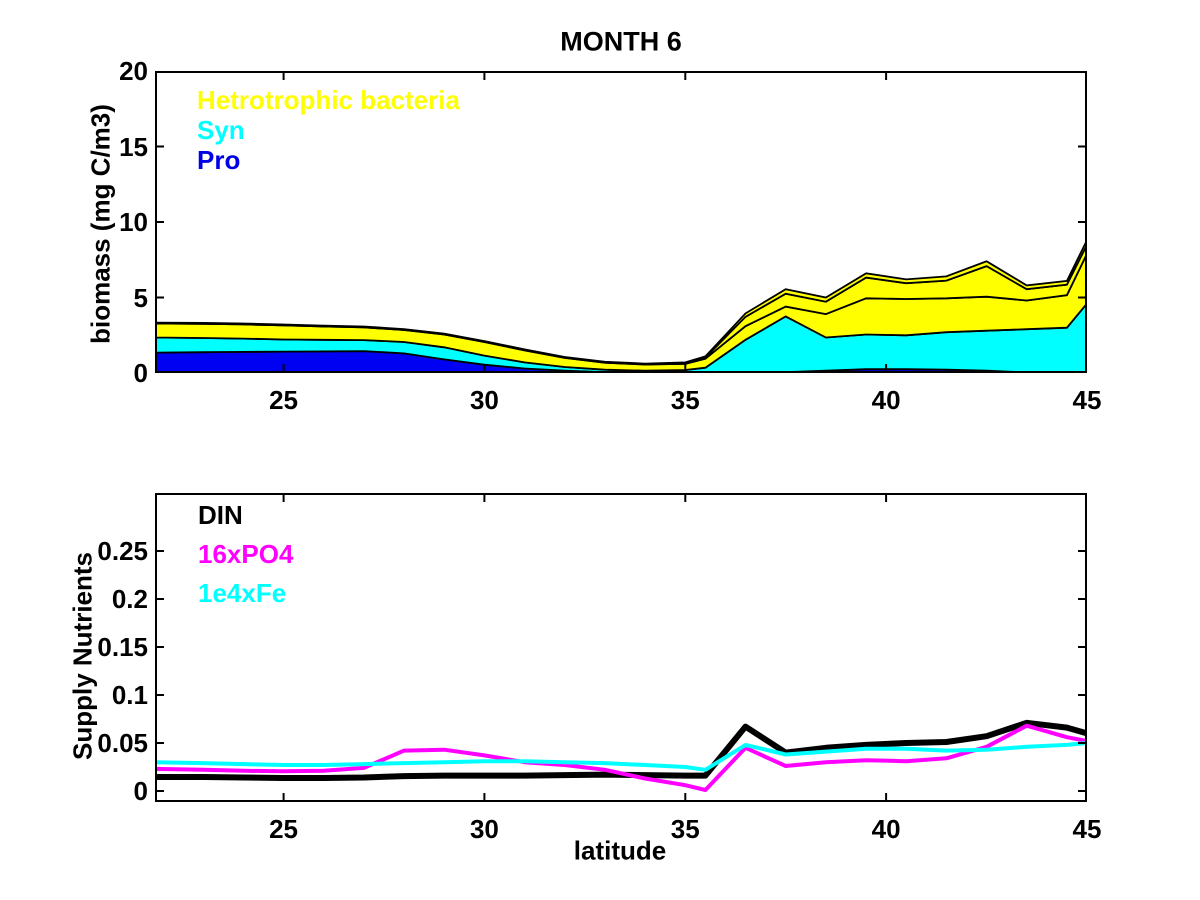  What do you see at coordinates (129, 694) in the screenshot?
I see `y-tick-label: 0.1` at bounding box center [129, 694].